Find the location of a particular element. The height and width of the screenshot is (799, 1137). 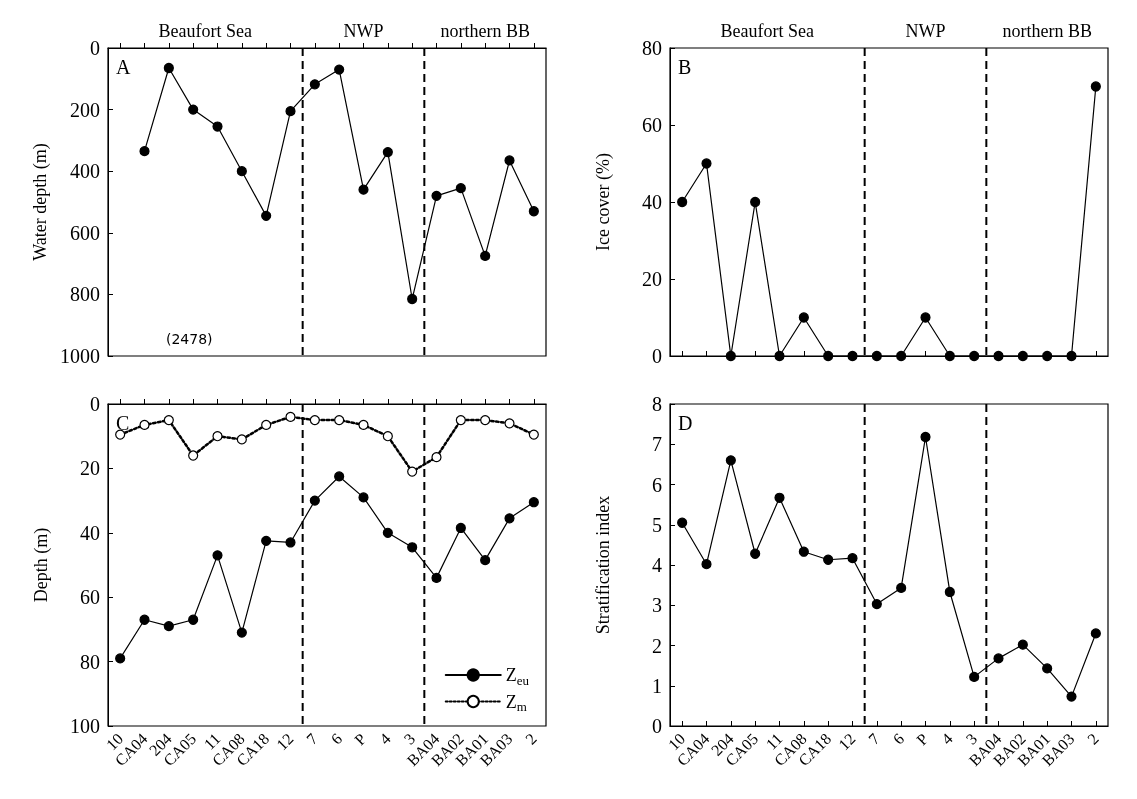

y-tick-label: 600 is located at coordinates (85, 232).